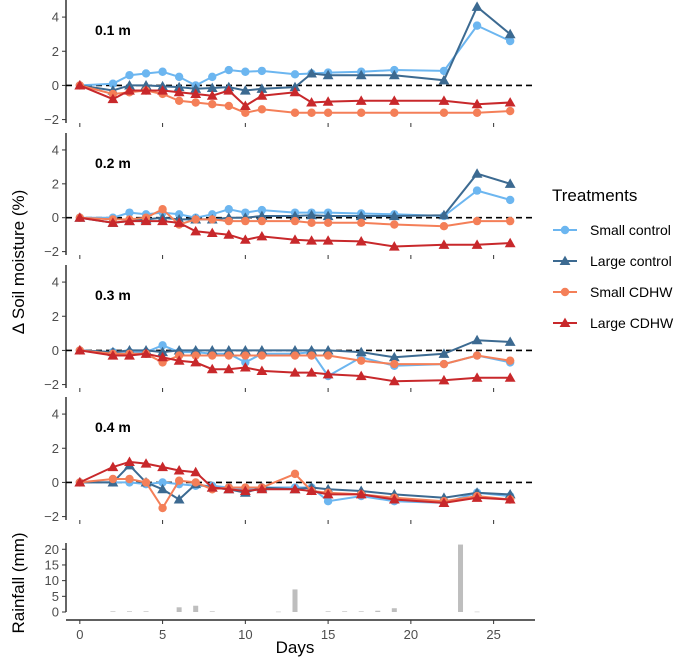  I want to click on legend-label: Small control, so click(630, 230).